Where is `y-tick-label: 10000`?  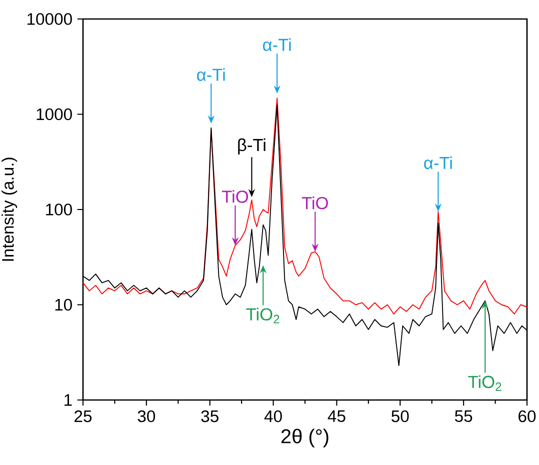
y-tick-label: 10000 is located at coordinates (50, 19).